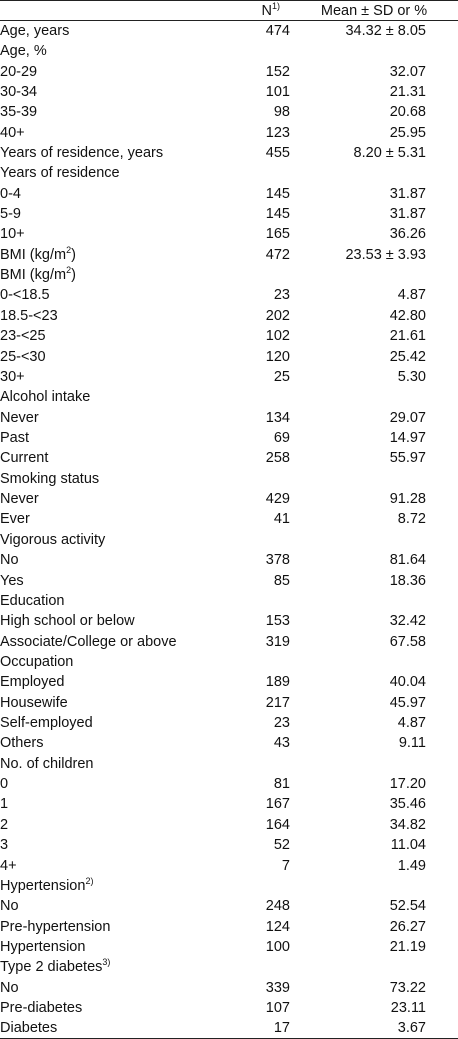 This screenshot has height=1039, width=458. Describe the element at coordinates (114, 825) in the screenshot. I see `row-label: 2` at that location.